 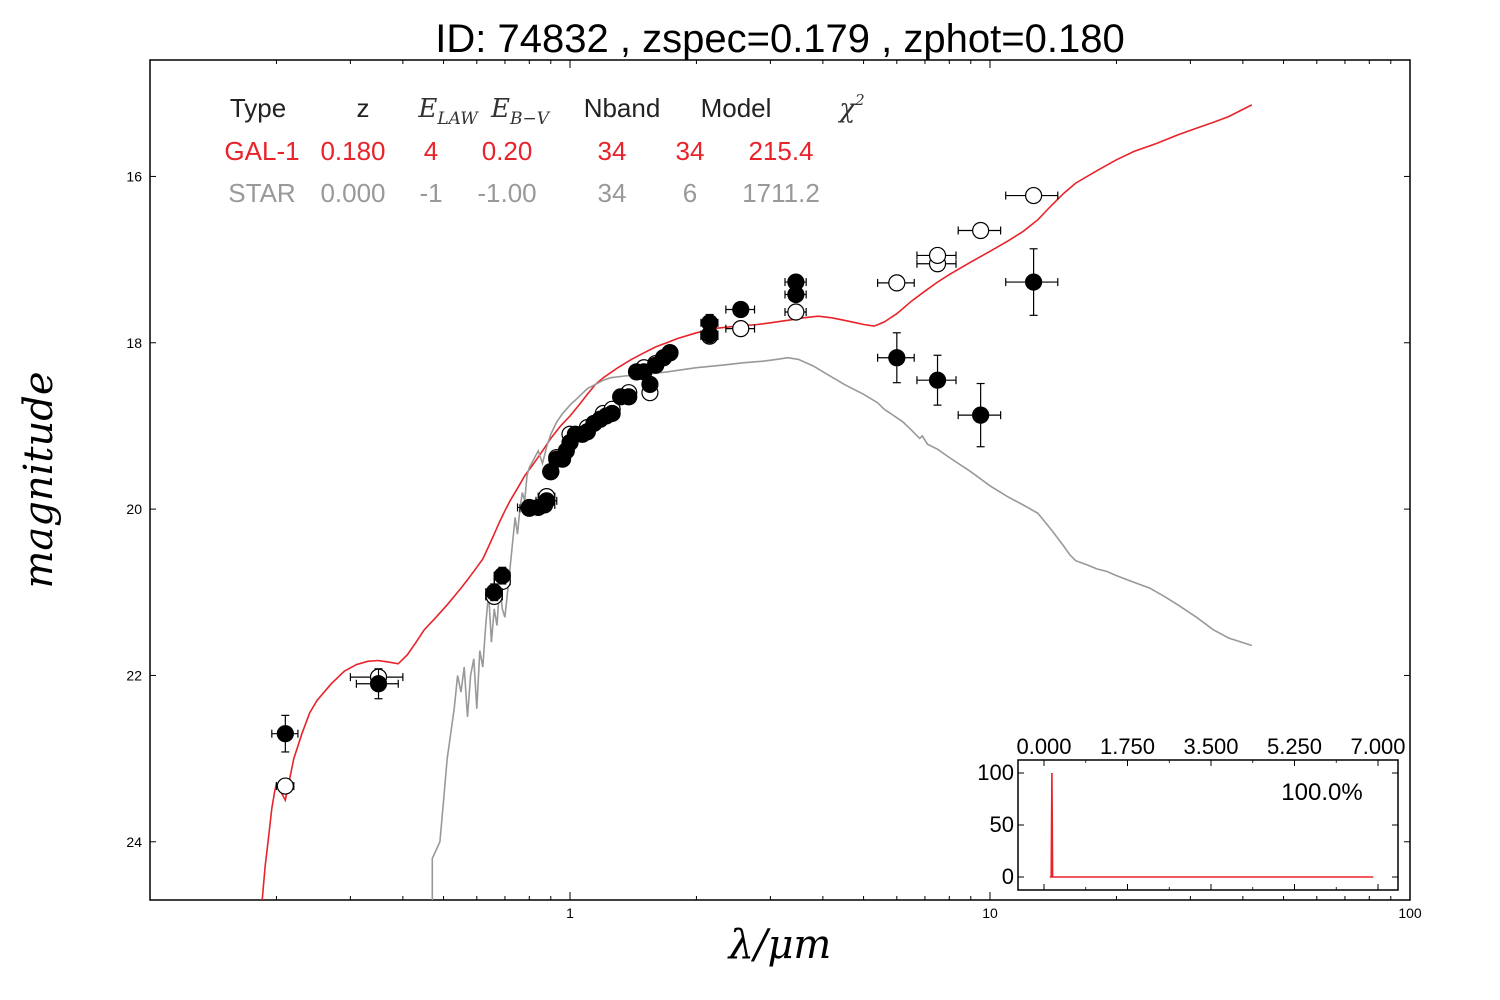 What do you see at coordinates (352, 151) in the screenshot?
I see `table-cell: 0.180` at bounding box center [352, 151].